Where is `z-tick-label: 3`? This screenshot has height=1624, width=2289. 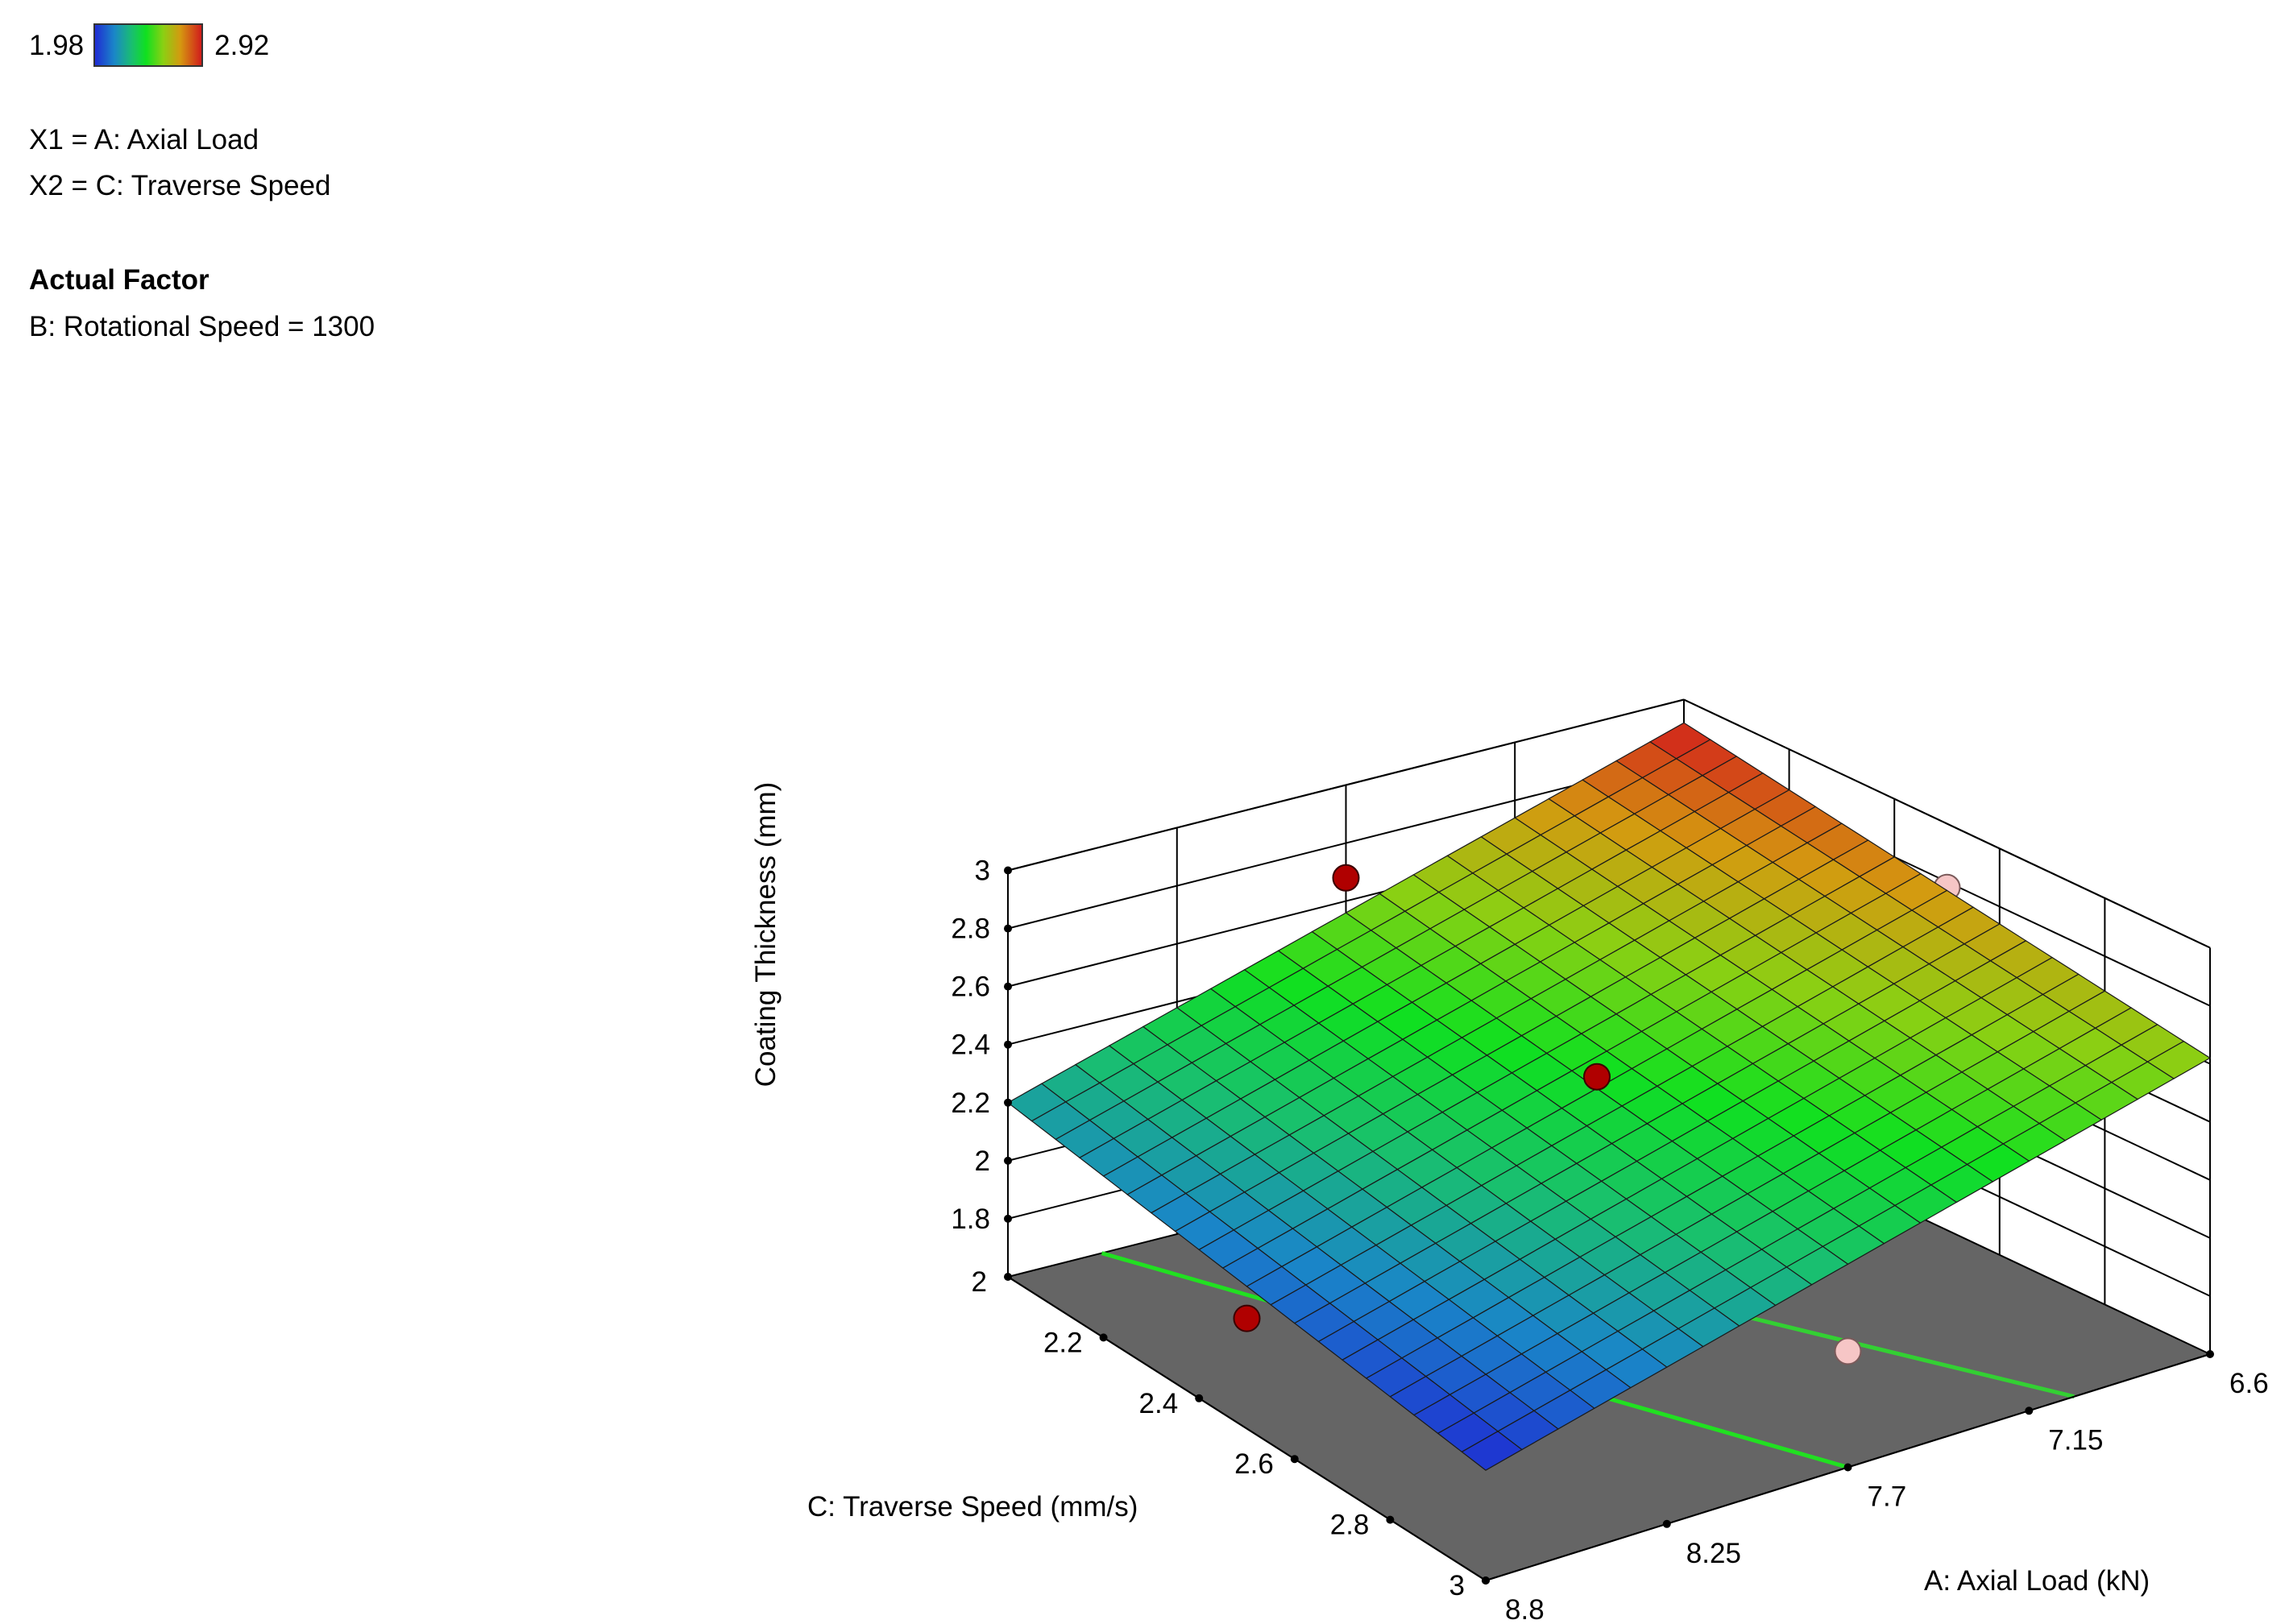
z-tick-label: 3 is located at coordinates (982, 871).